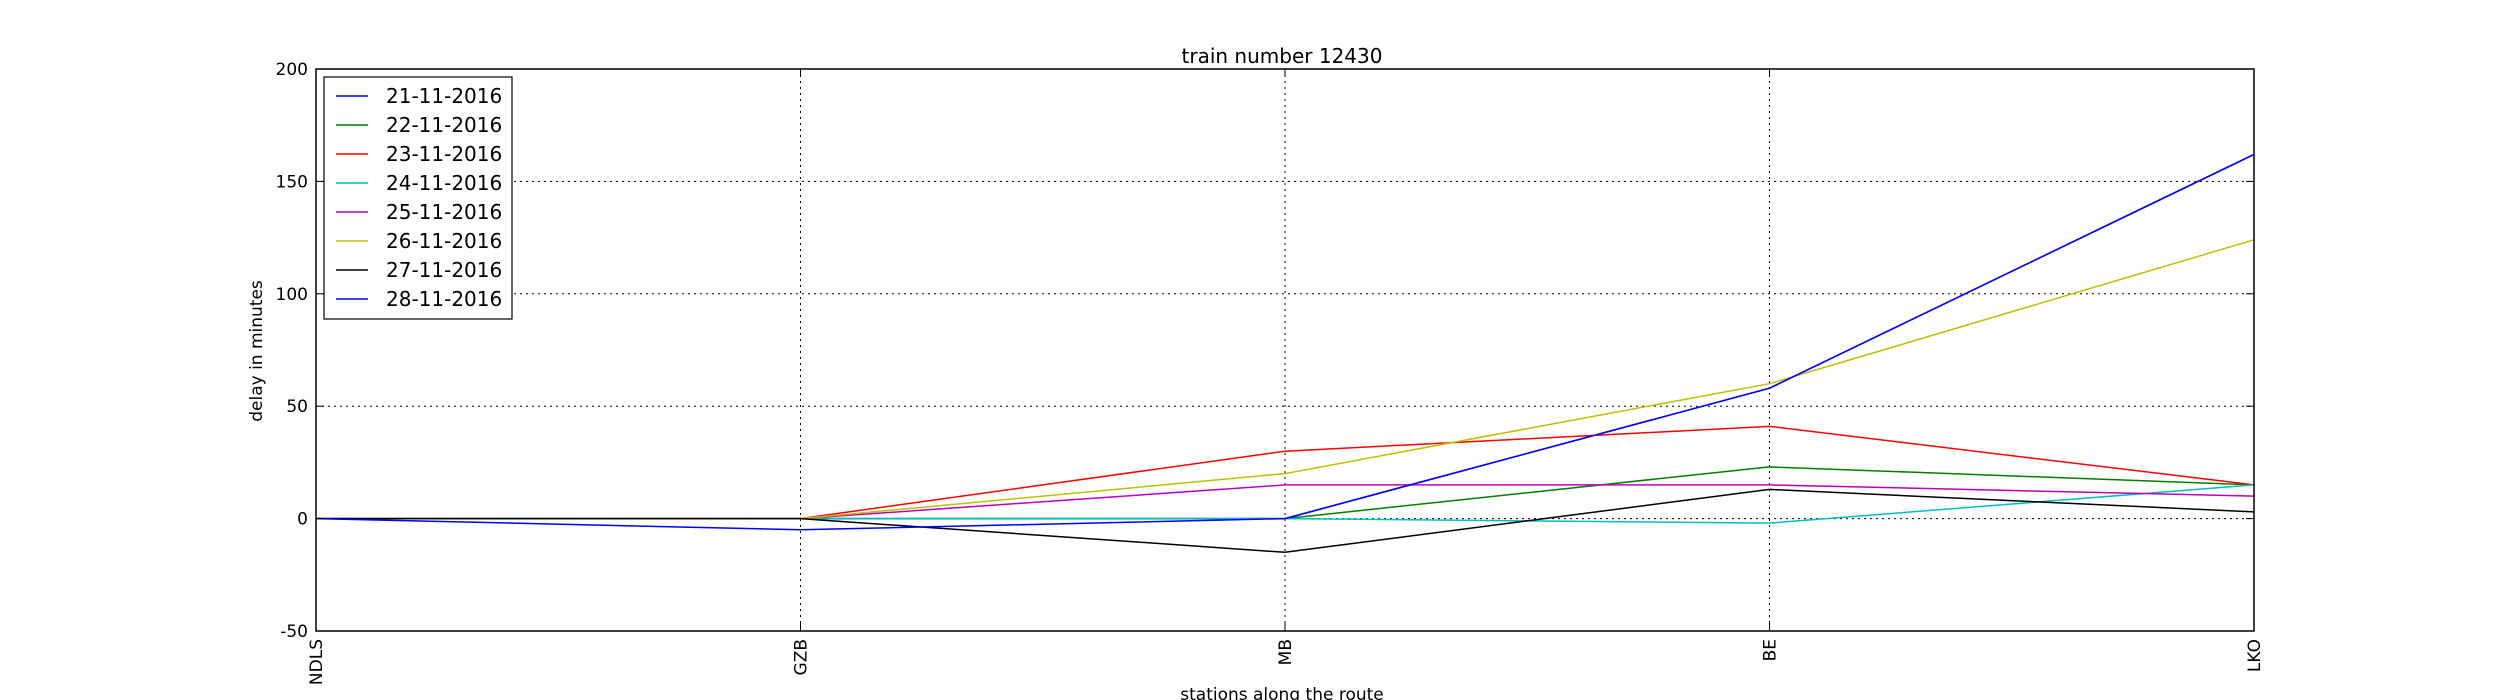 The image size is (2500, 700). Describe the element at coordinates (444, 154) in the screenshot. I see `legend-label: 23-11-2016` at that location.